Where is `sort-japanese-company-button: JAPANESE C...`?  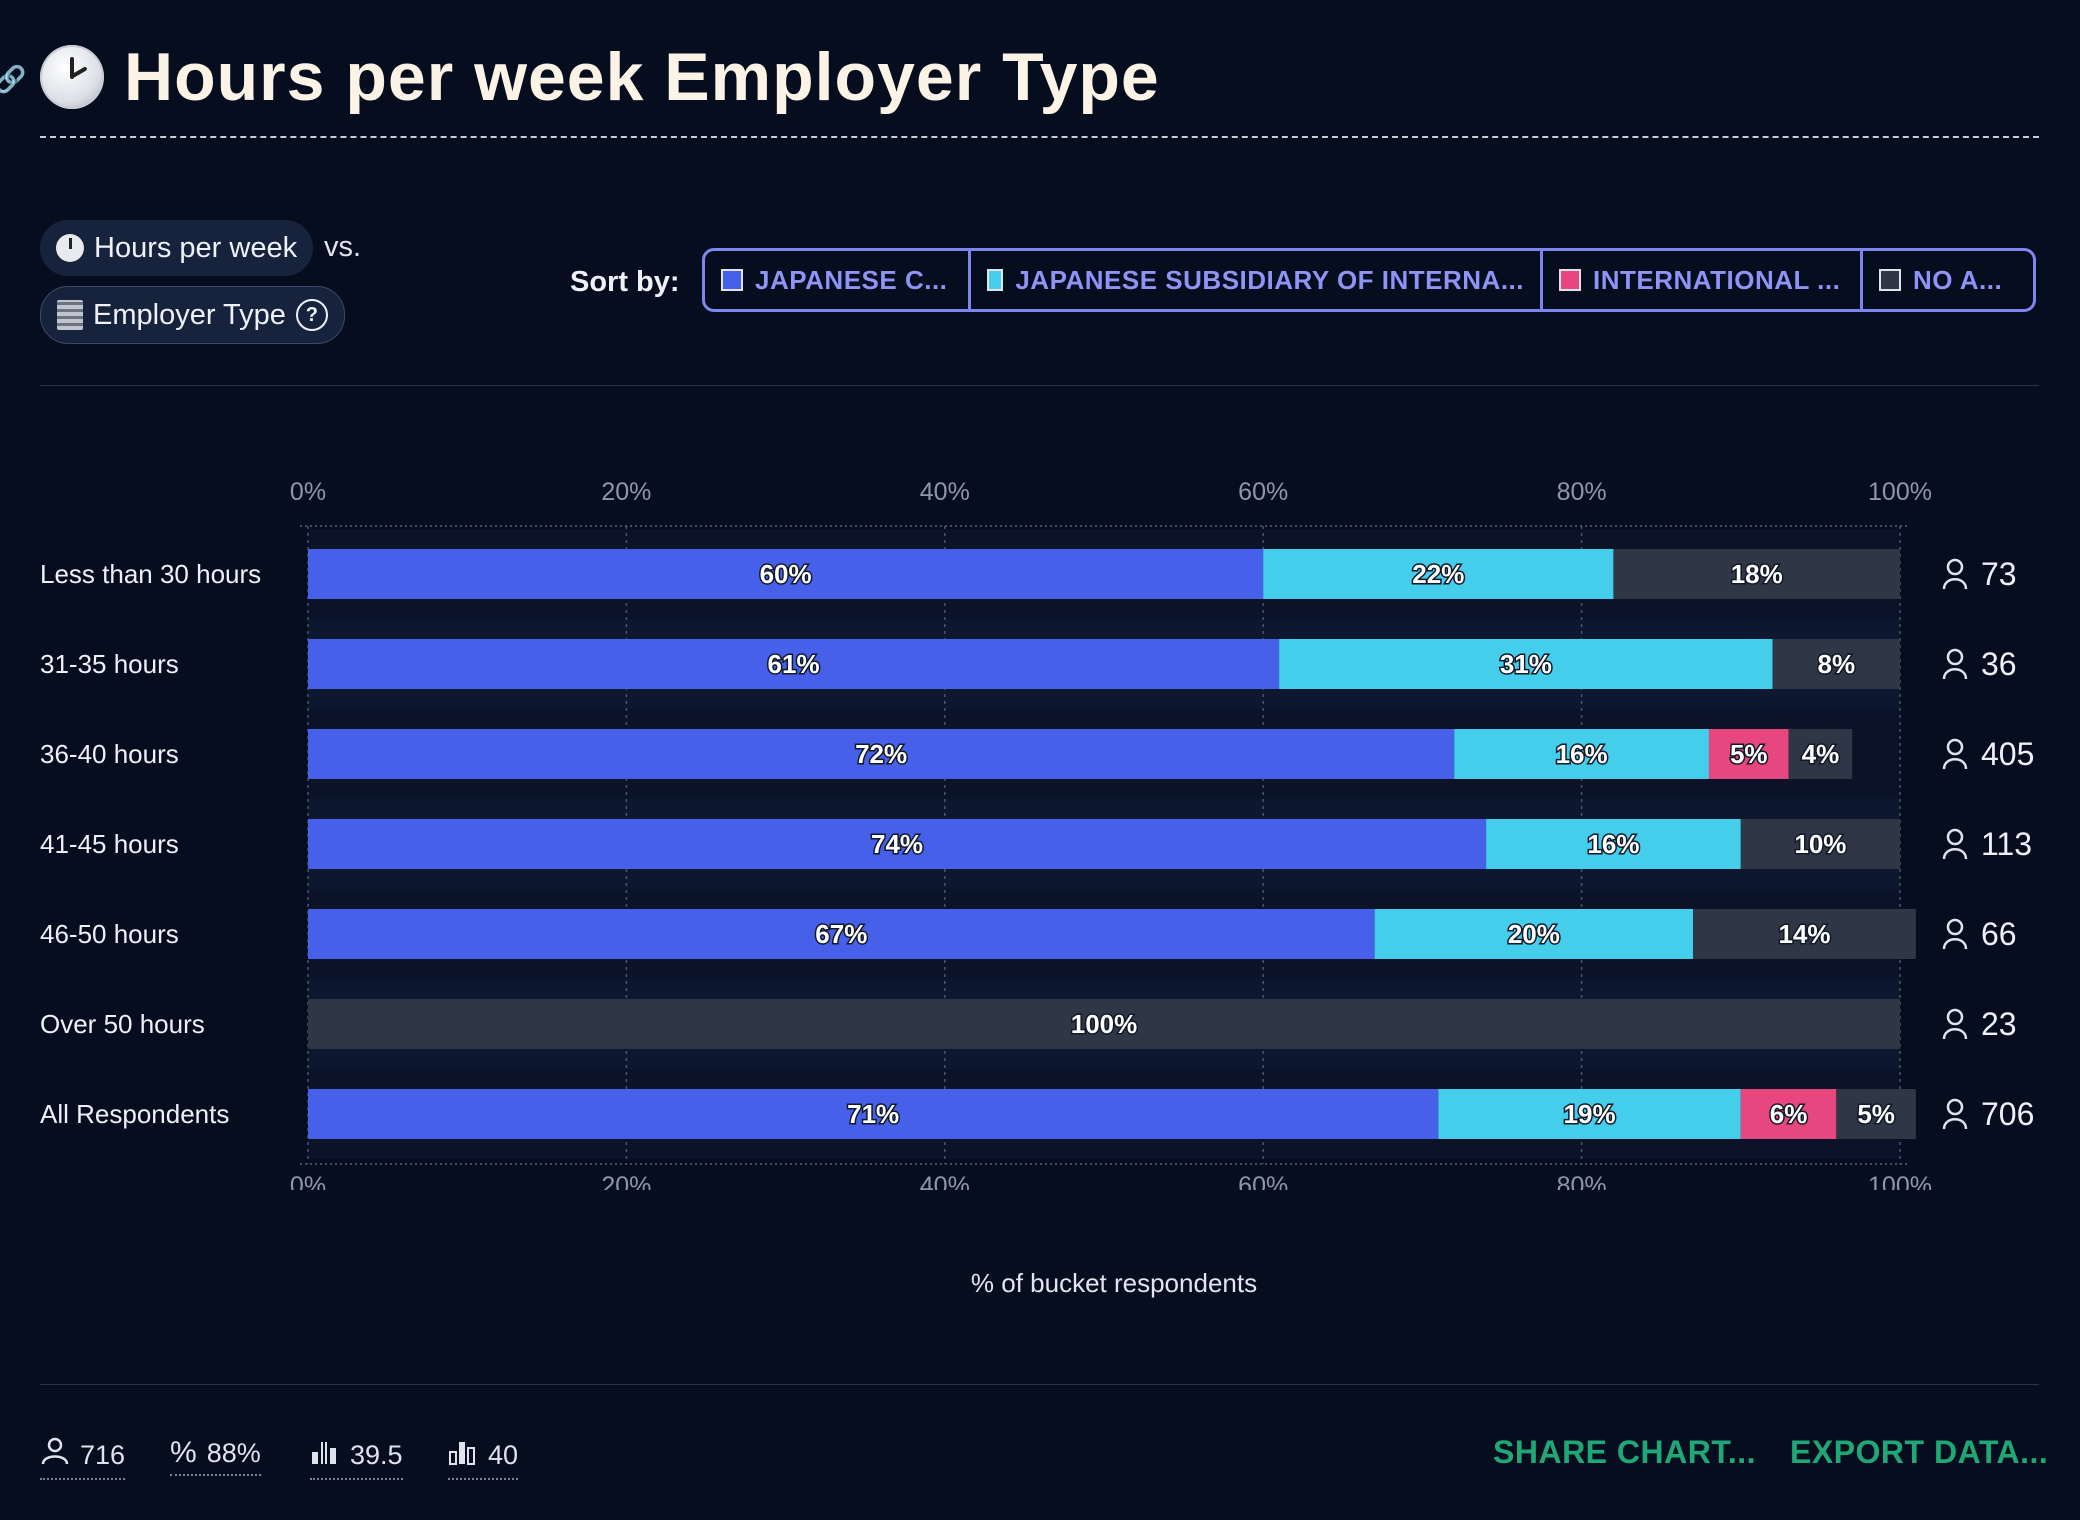 sort-japanese-company-button: JAPANESE C... is located at coordinates (838, 280).